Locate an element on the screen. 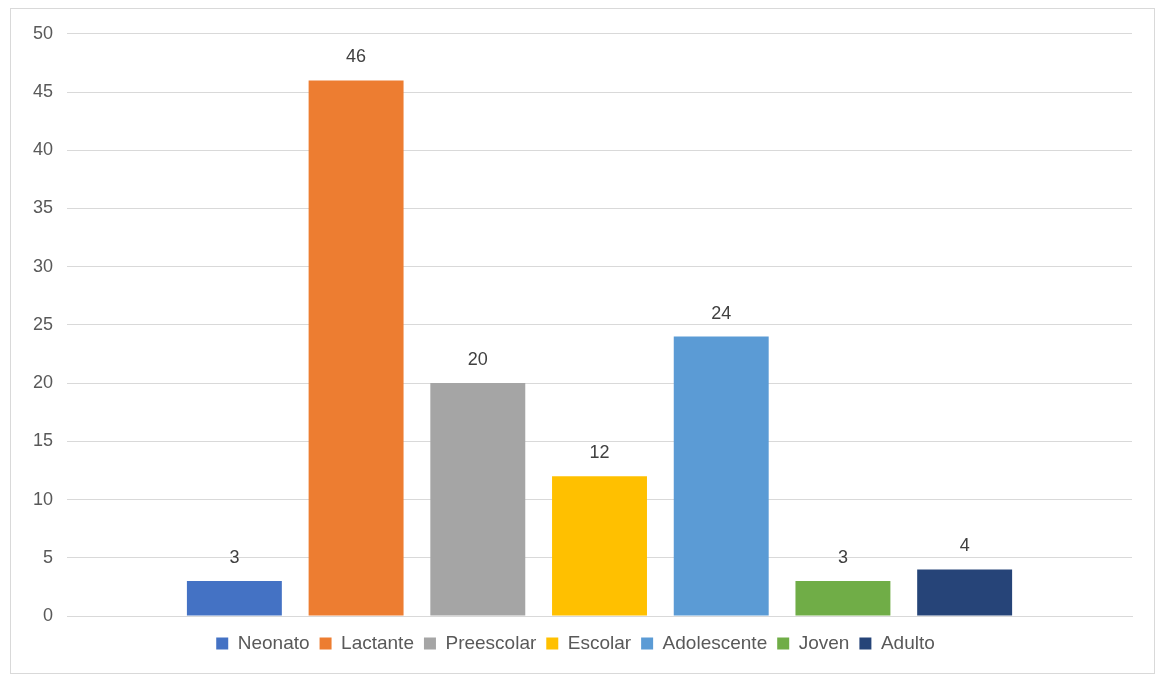 This screenshot has height=677, width=1157. legend-label: Escolar is located at coordinates (599, 642).